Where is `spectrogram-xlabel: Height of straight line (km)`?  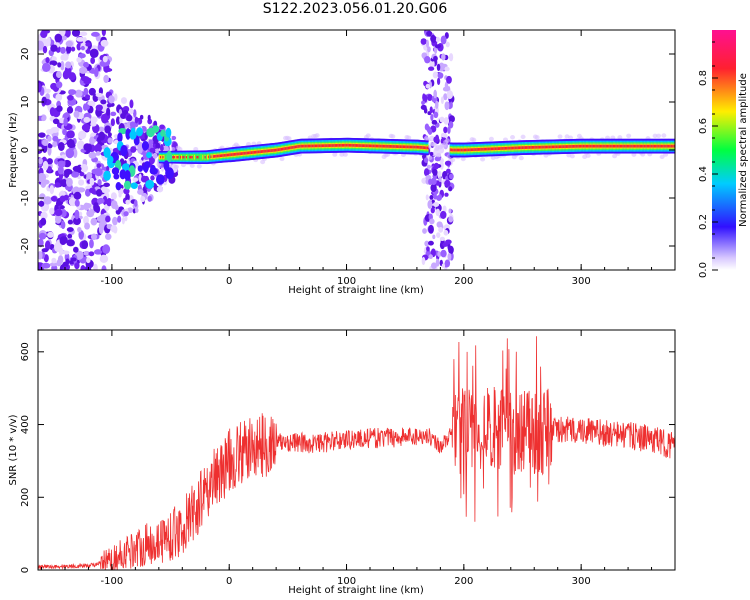
spectrogram-xlabel: Height of straight line (km) is located at coordinates (356, 290).